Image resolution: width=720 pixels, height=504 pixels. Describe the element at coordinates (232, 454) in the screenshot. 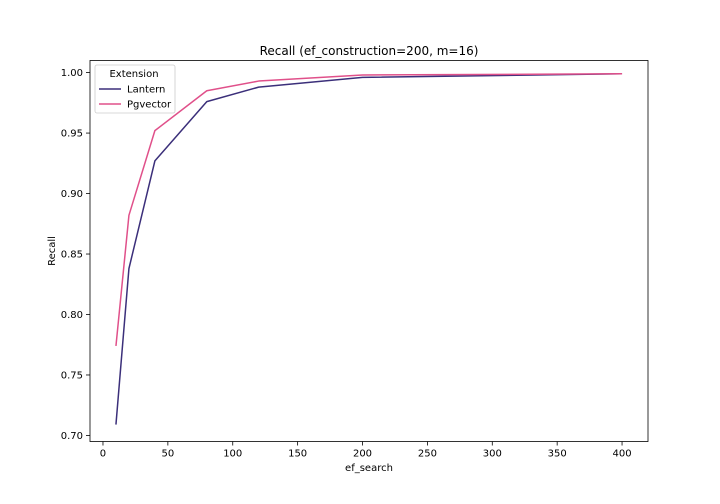

I see `x-tick-label: 100` at that location.